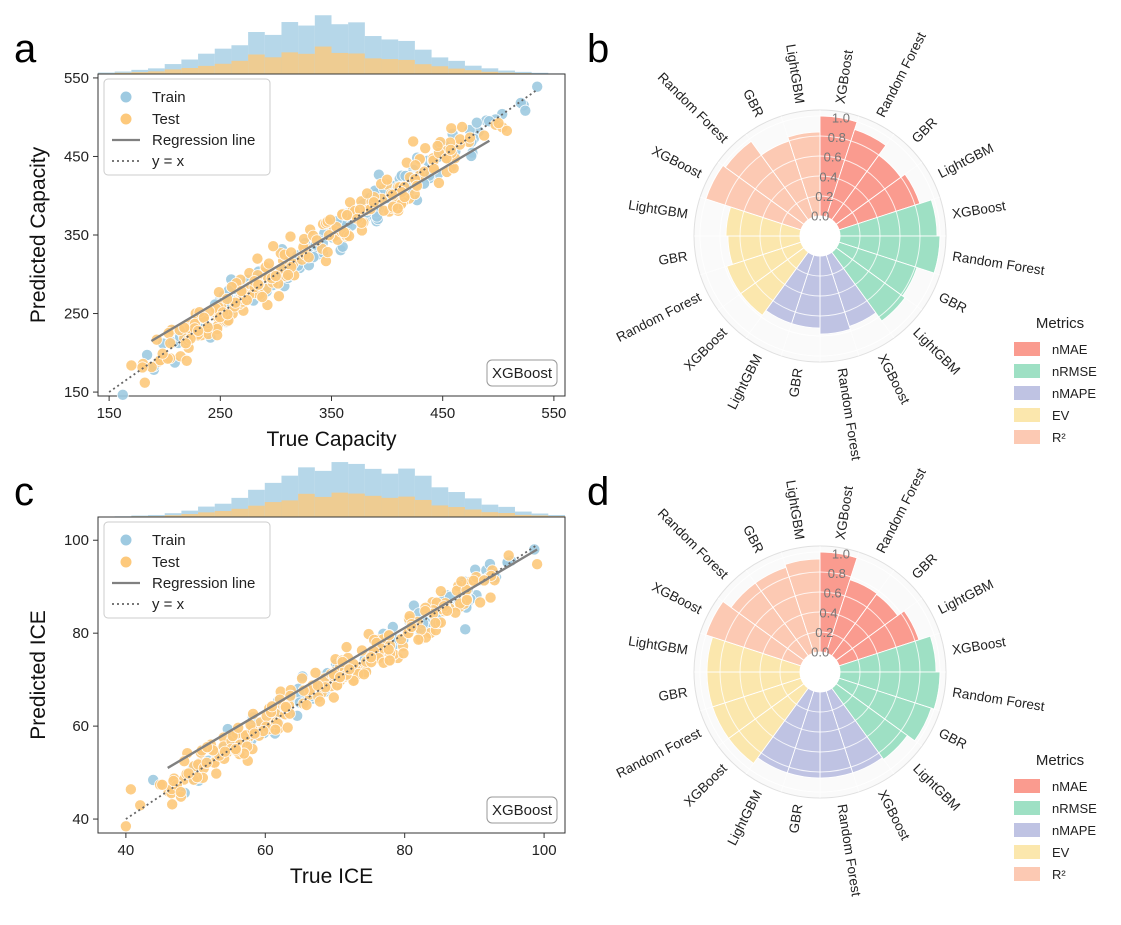  Describe the element at coordinates (1074, 830) in the screenshot. I see `metrics-legend-label: nMAPE` at that location.